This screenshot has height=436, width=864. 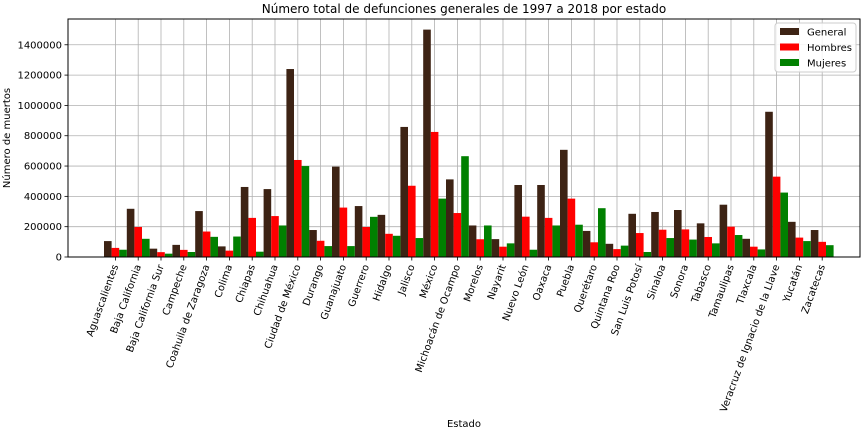 What do you see at coordinates (789, 31) in the screenshot?
I see `legend-swatch` at bounding box center [789, 31].